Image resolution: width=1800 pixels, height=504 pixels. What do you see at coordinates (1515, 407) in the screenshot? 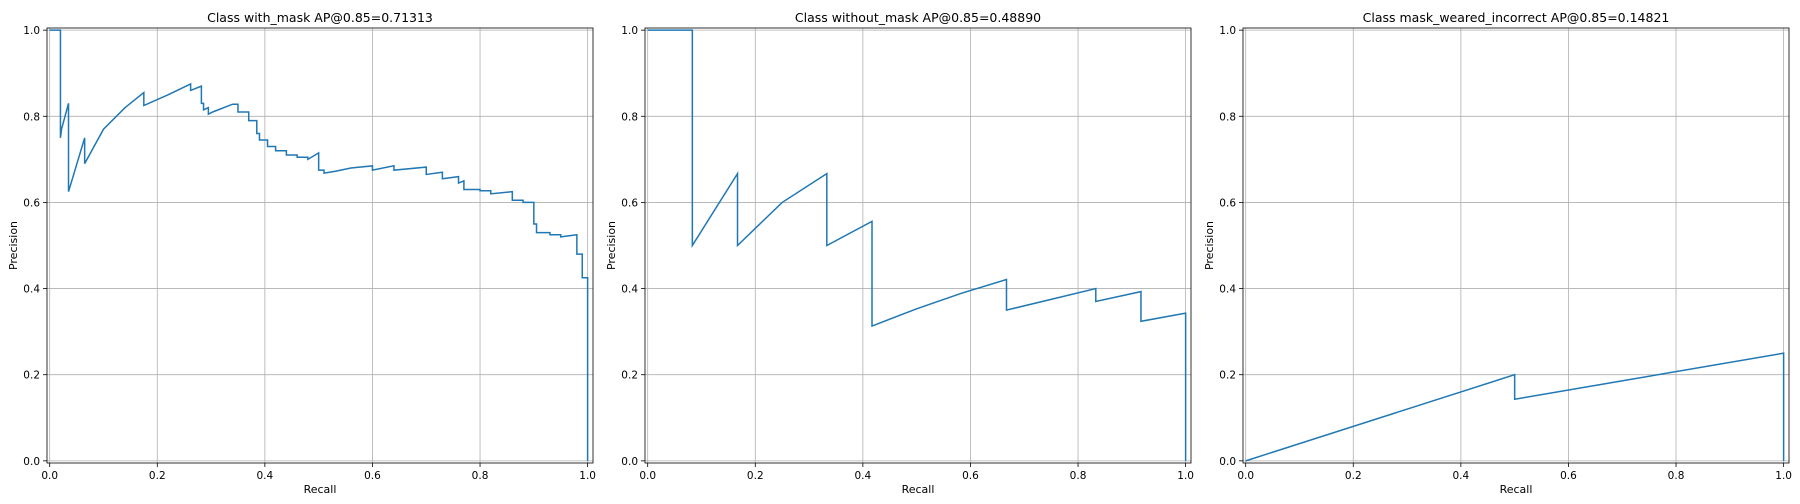
I see `series-line` at bounding box center [1515, 407].